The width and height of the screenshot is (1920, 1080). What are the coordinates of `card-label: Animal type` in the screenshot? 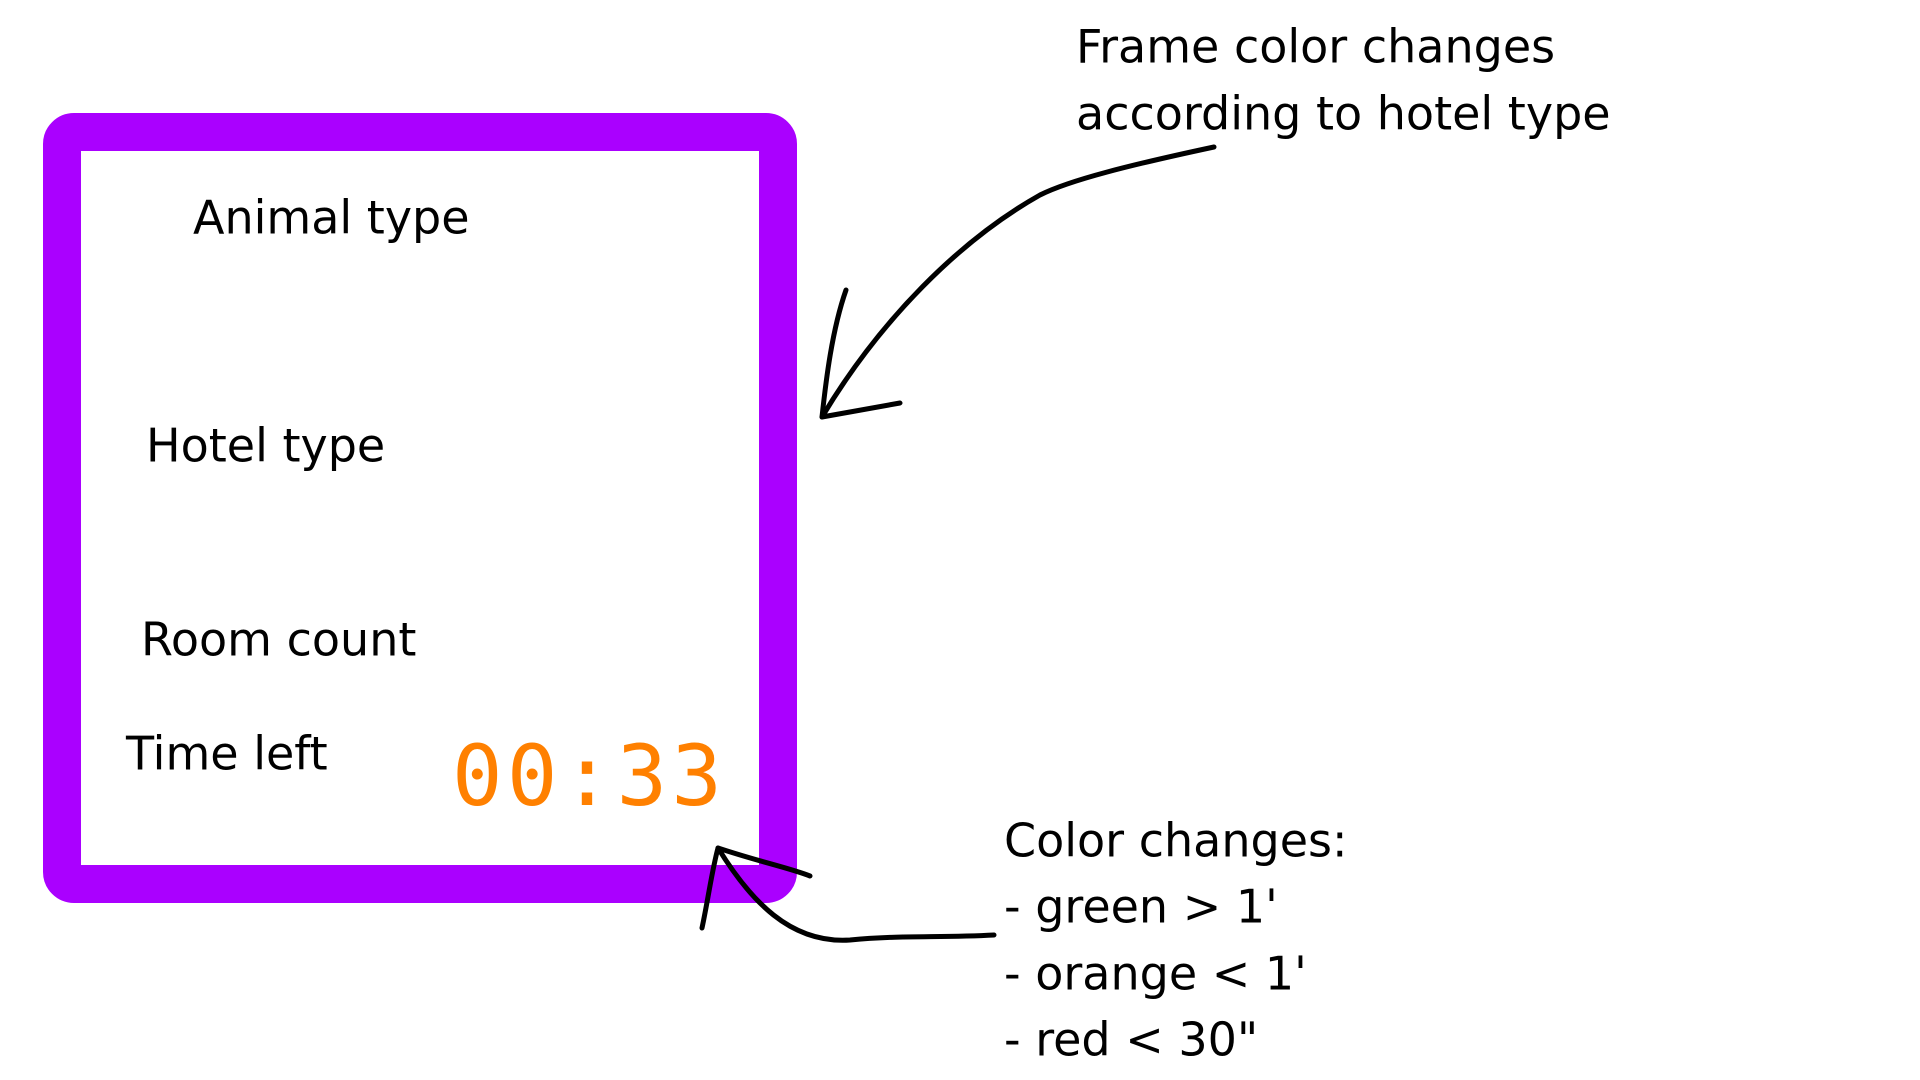 It's located at (331, 218).